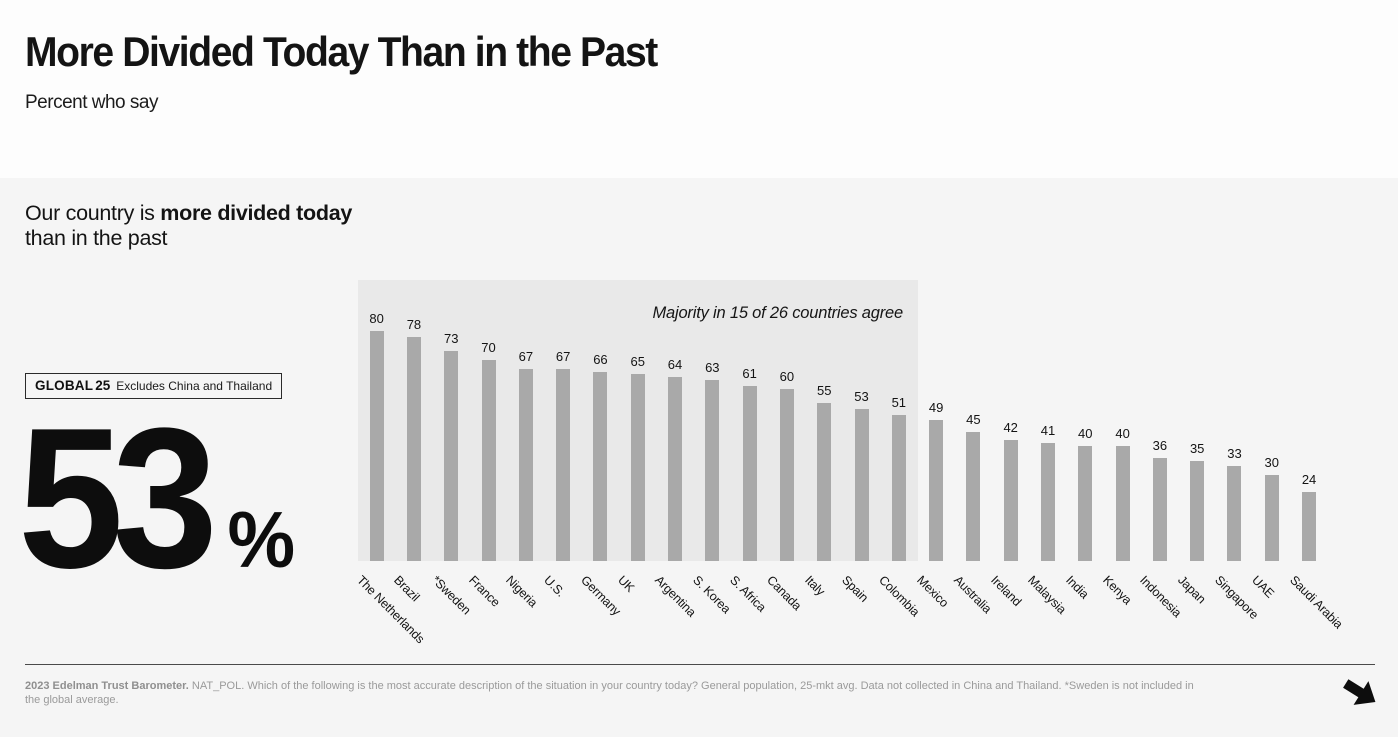 Image resolution: width=1398 pixels, height=737 pixels. Describe the element at coordinates (748, 594) in the screenshot. I see `country-label: S. Africa` at that location.